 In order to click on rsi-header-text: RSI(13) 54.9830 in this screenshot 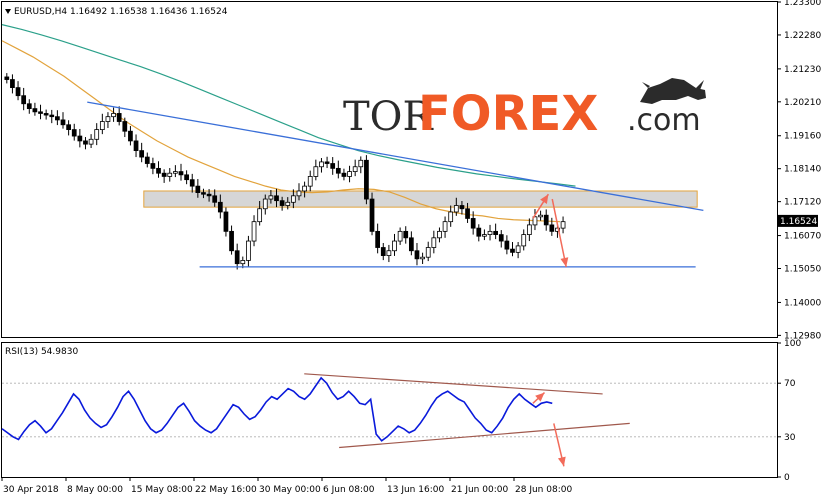, I will do `click(41, 352)`.